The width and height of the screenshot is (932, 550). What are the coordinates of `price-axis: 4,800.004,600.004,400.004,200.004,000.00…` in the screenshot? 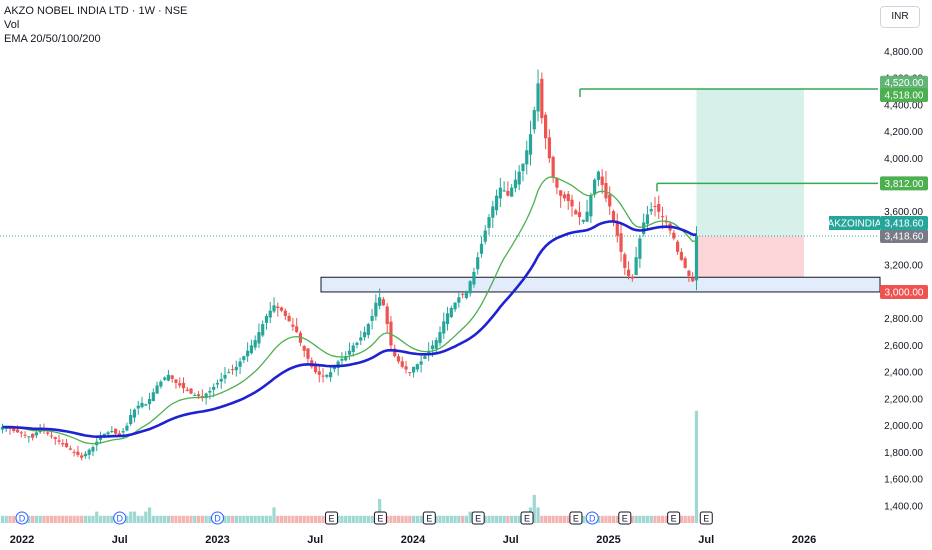 It's located at (903, 280).